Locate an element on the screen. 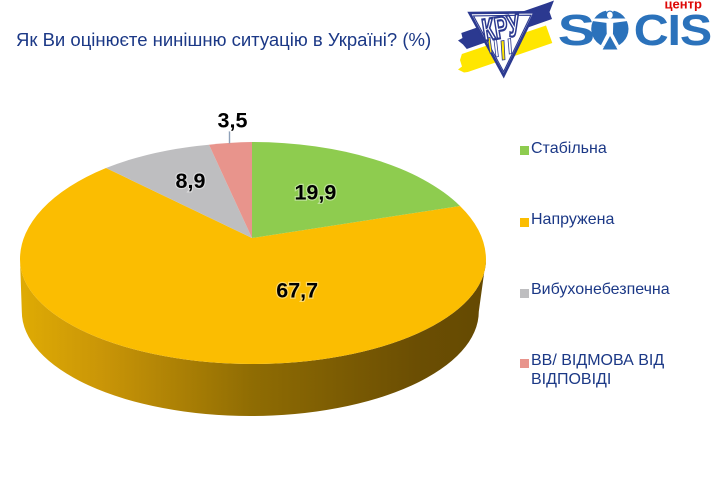  svg-text: 8,9 is located at coordinates (191, 181).